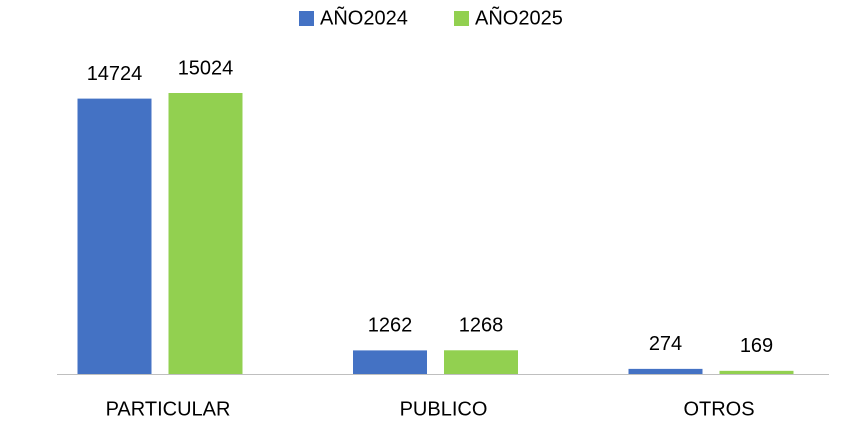 This screenshot has width=849, height=422. Describe the element at coordinates (481, 326) in the screenshot. I see `data-label: 1268` at that location.